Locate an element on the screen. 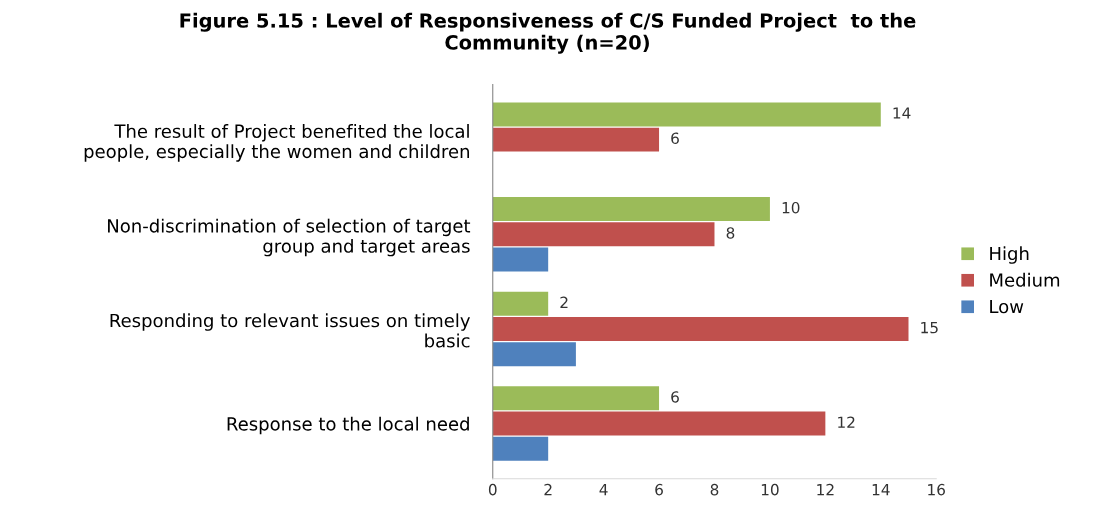 The height and width of the screenshot is (512, 1095). chart-title: Figure 5.15 : Level of Responsiveness of C/S Funded Project to the Community (n=20) is located at coordinates (548, 33).